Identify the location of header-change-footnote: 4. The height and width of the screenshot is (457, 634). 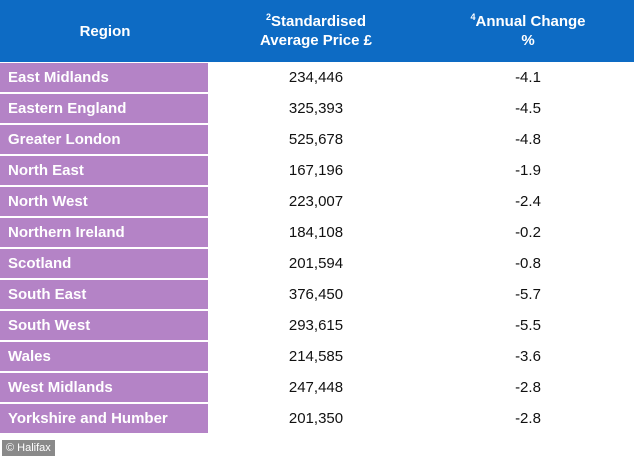
(473, 17).